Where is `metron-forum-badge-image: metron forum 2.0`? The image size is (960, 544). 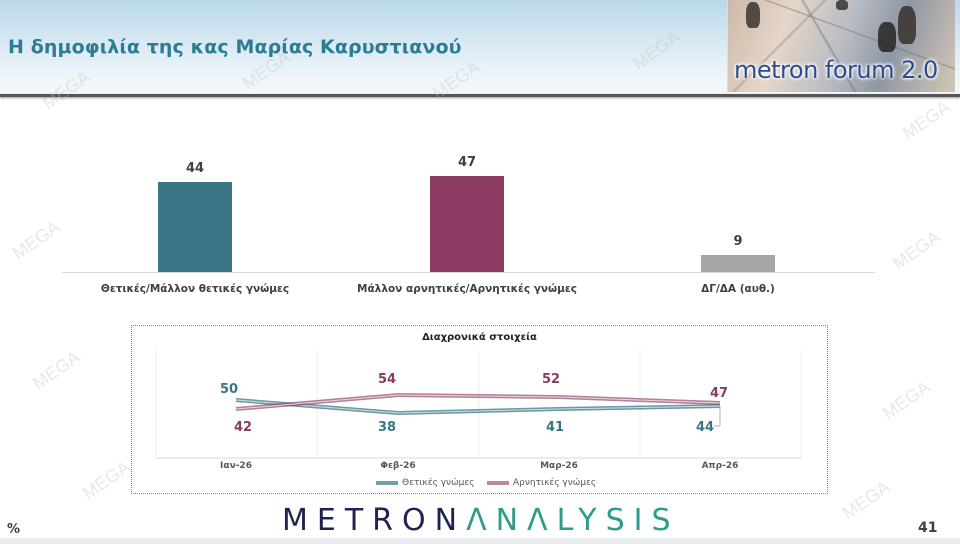
metron-forum-badge-image: metron forum 2.0 is located at coordinates (841, 46).